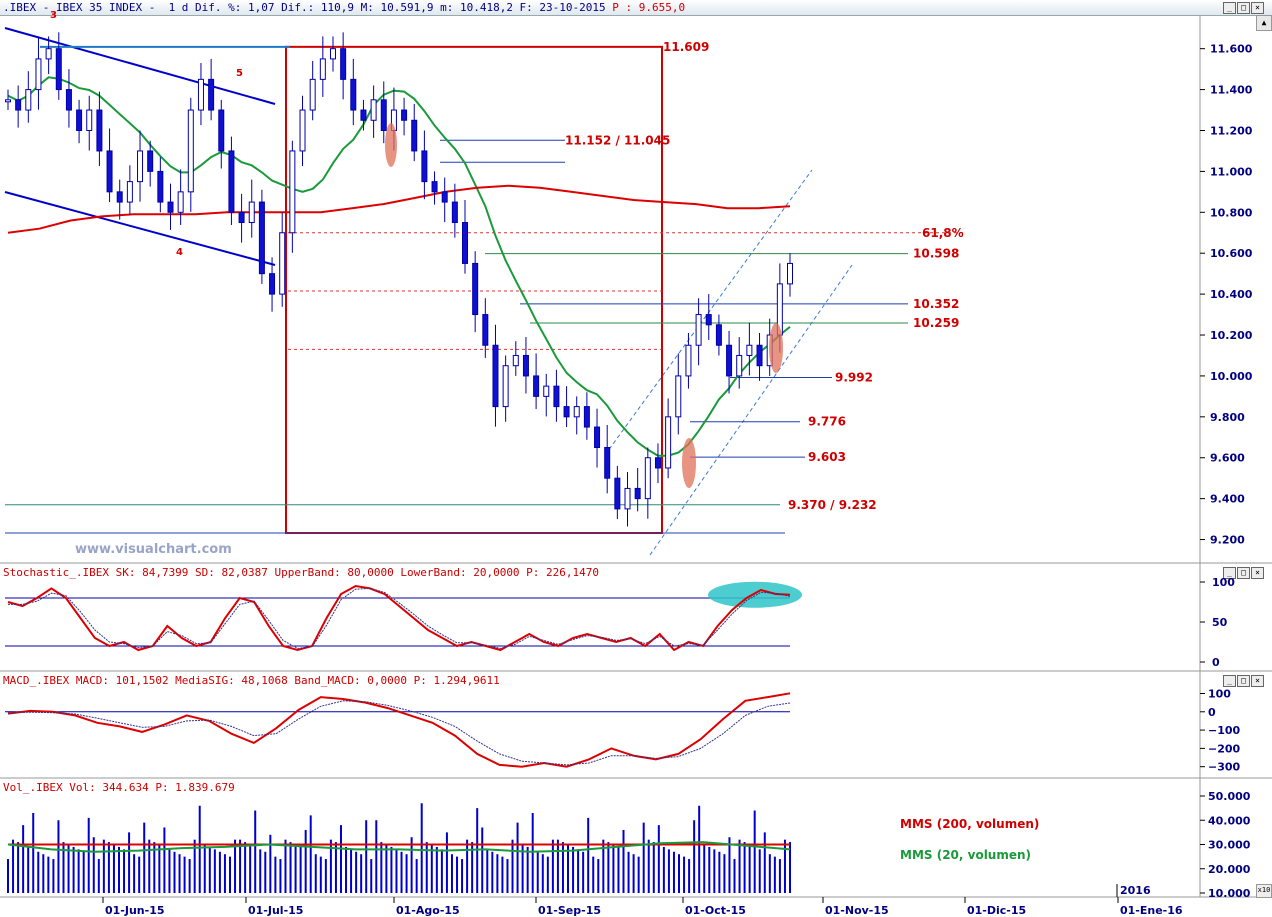 This screenshot has width=1272, height=917. I want to click on macd-tick-label: −200, so click(1224, 748).